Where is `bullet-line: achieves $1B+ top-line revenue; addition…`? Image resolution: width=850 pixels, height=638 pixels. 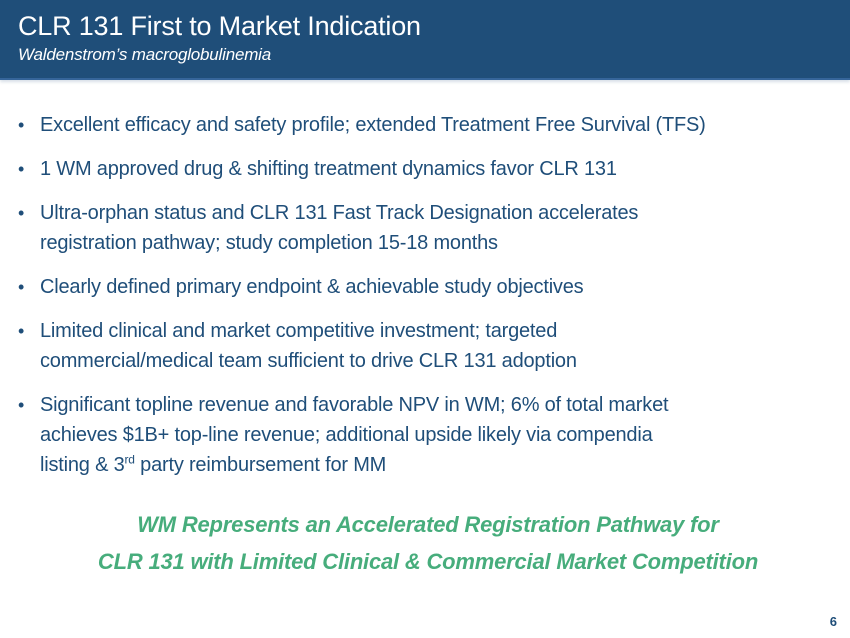 bullet-line: achieves $1B+ top-line revenue; addition… is located at coordinates (346, 435).